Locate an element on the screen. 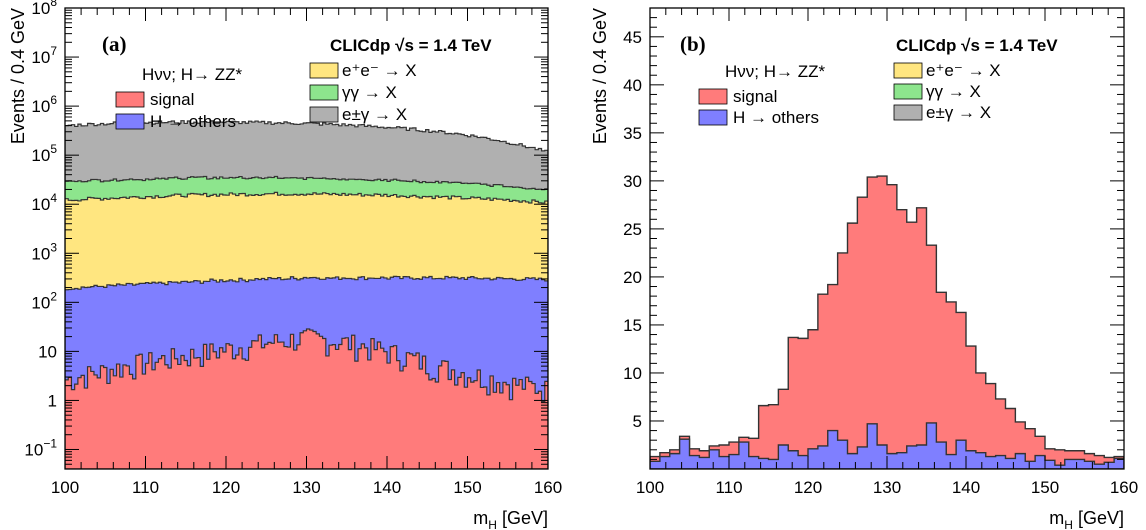 The width and height of the screenshot is (1146, 530). y-tick-label: 45 is located at coordinates (632, 37).